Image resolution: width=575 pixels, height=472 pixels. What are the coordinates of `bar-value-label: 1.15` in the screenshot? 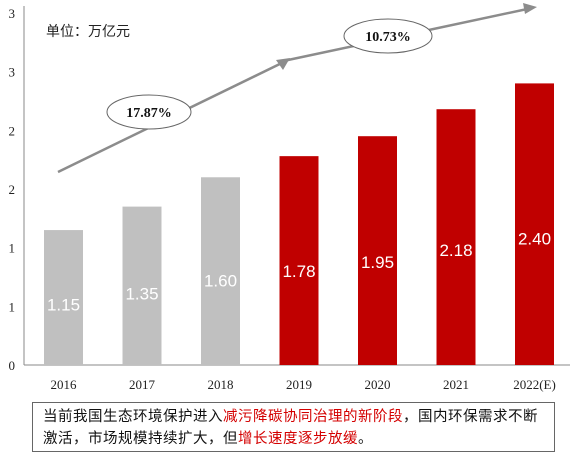 It's located at (63, 304).